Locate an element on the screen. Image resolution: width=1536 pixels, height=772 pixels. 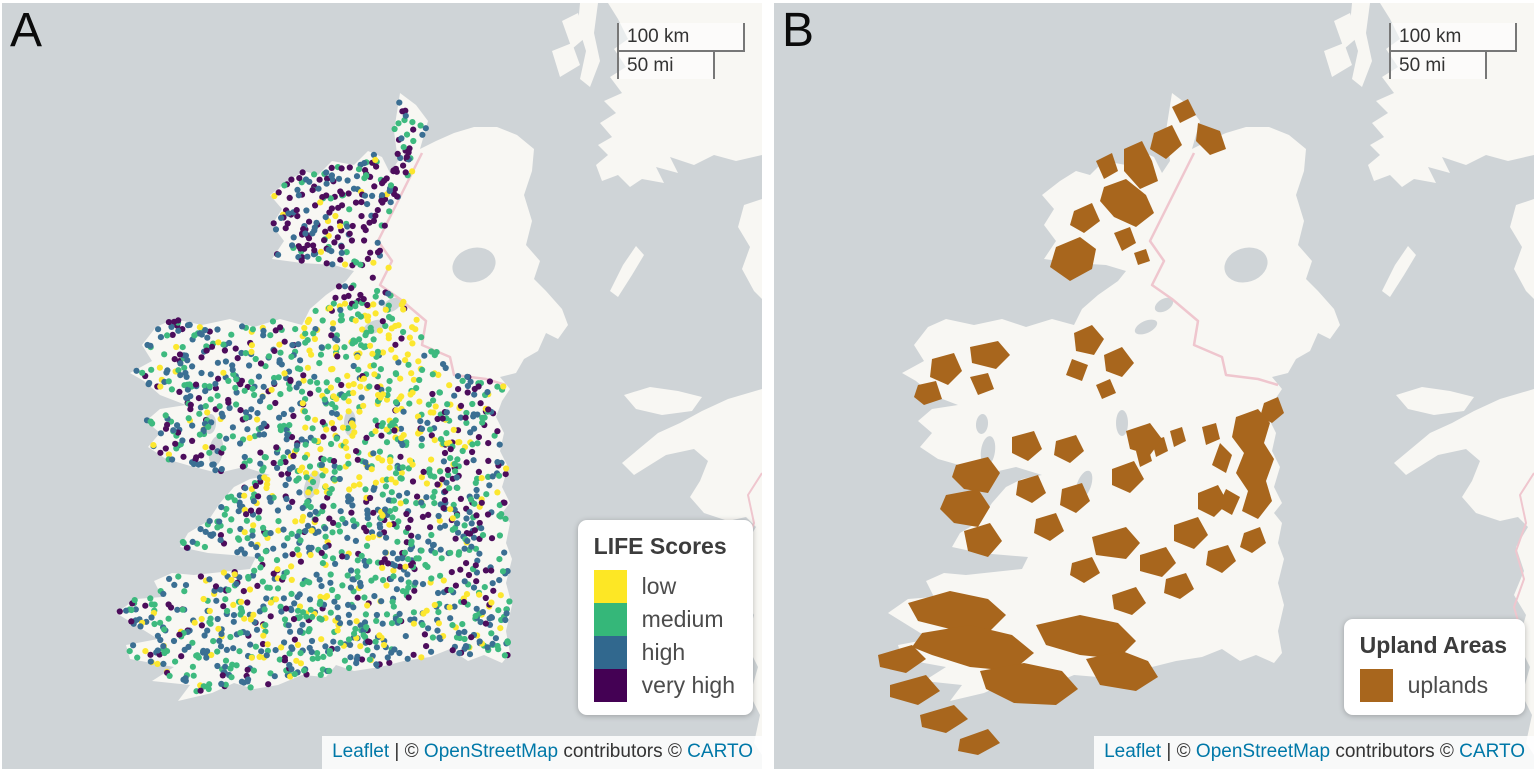
legend-item-label: high is located at coordinates (663, 652).